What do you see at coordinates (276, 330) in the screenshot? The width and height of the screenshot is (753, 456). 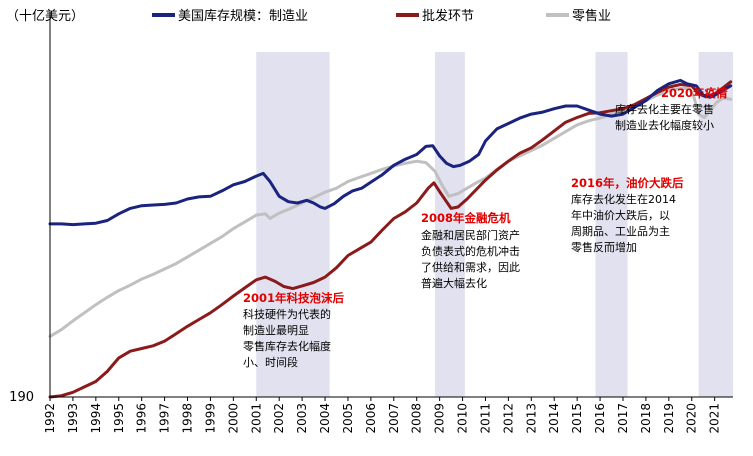 I see `annotation-2001-line: 制造业最明显` at bounding box center [276, 330].